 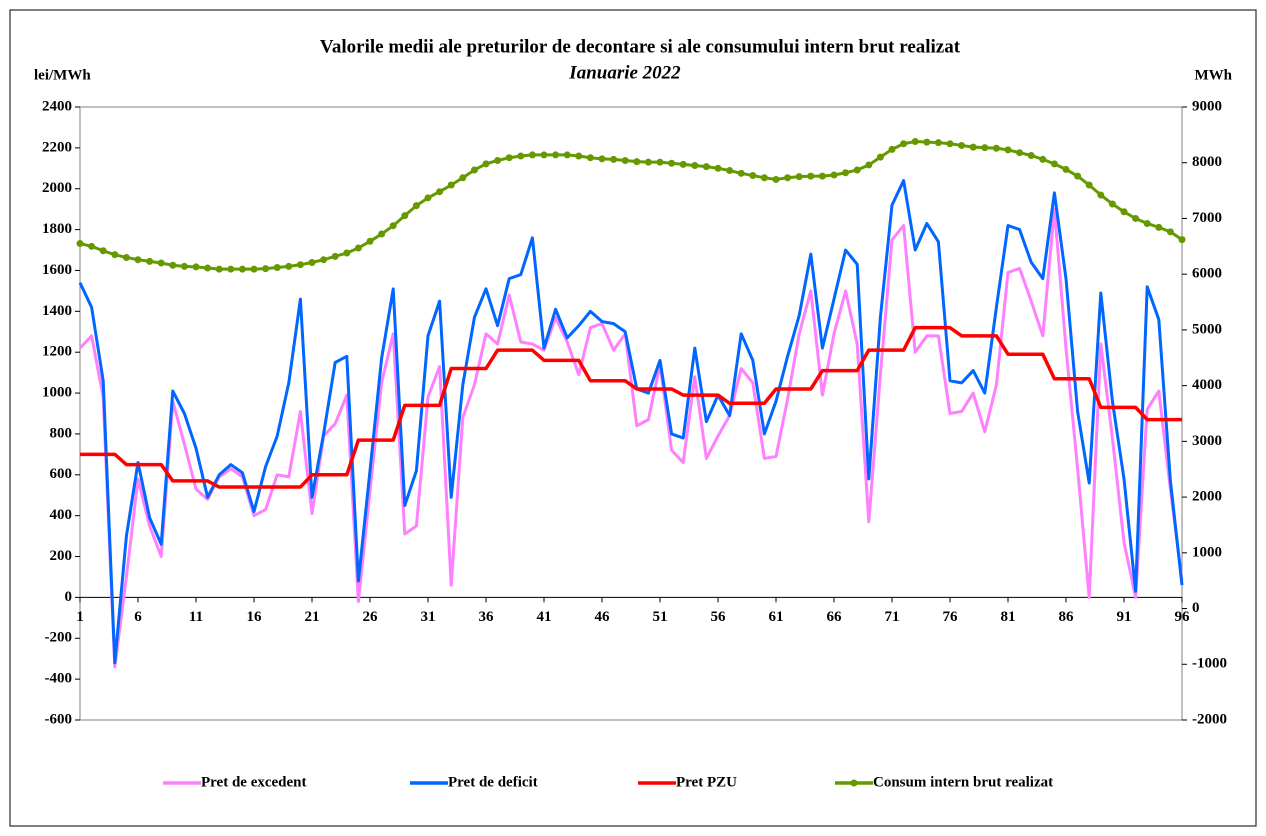 I want to click on y2-tick-label: -2000, so click(x=1209, y=719).